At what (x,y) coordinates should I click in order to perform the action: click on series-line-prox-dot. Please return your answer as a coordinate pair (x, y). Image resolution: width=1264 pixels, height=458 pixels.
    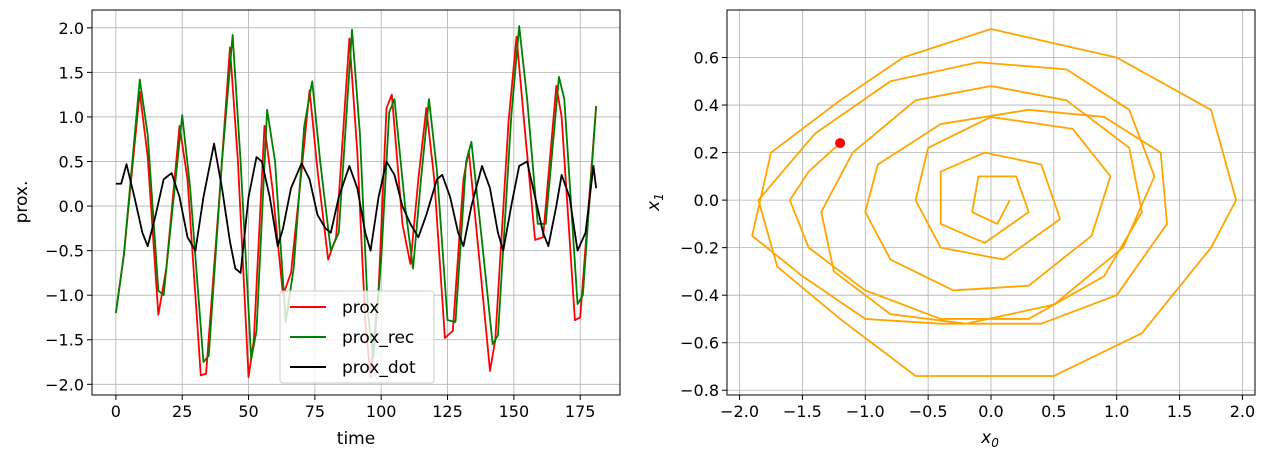
    Looking at the image, I should click on (356, 208).